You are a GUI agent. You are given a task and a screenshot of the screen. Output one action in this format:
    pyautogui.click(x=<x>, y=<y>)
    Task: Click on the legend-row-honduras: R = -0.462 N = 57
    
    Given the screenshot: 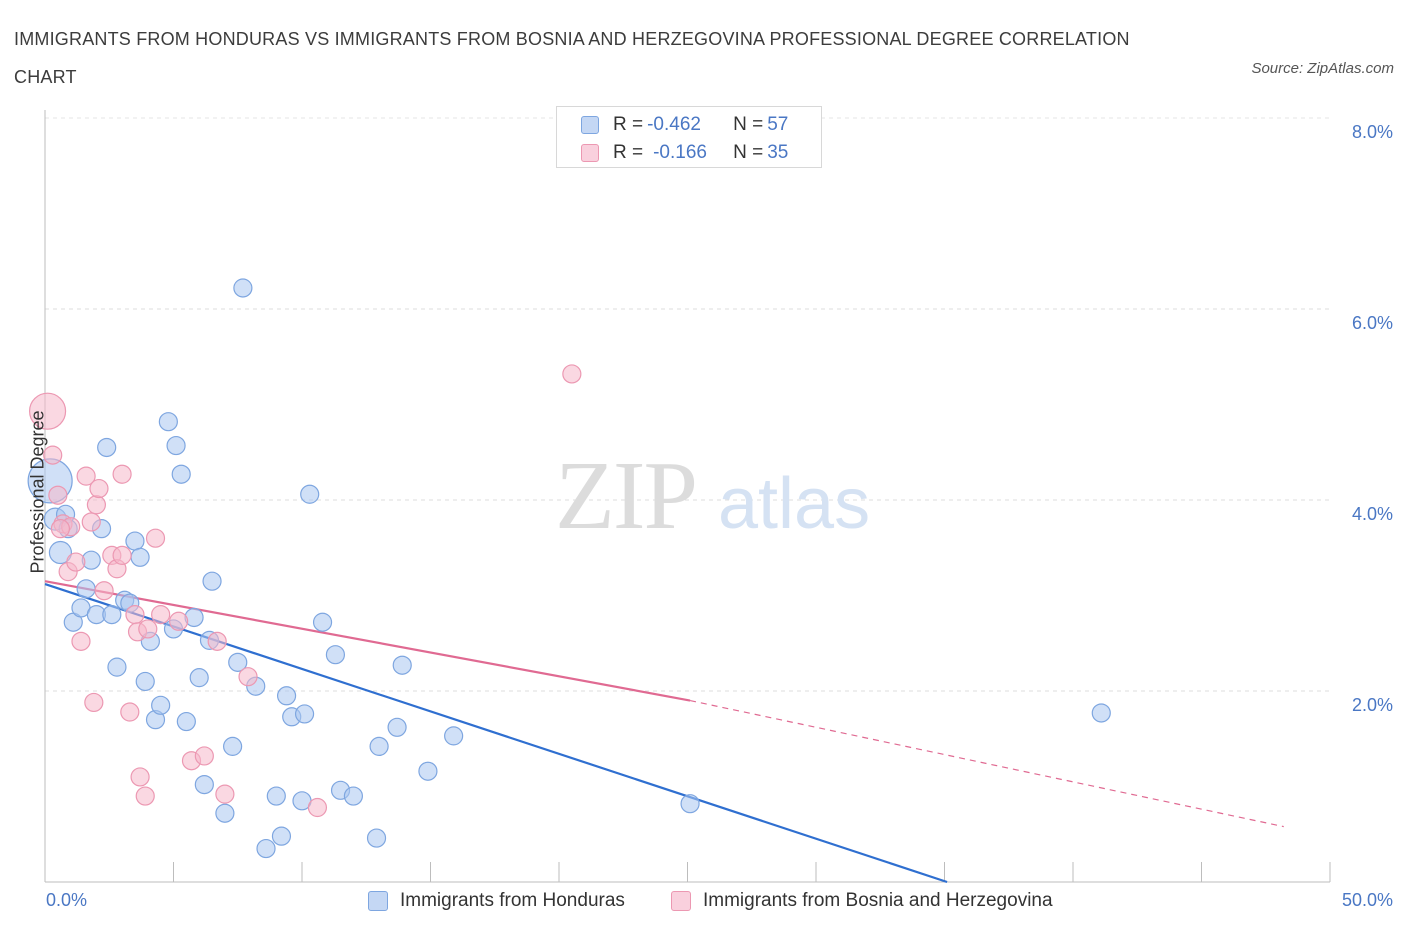 What is the action you would take?
    pyautogui.click(x=684, y=125)
    